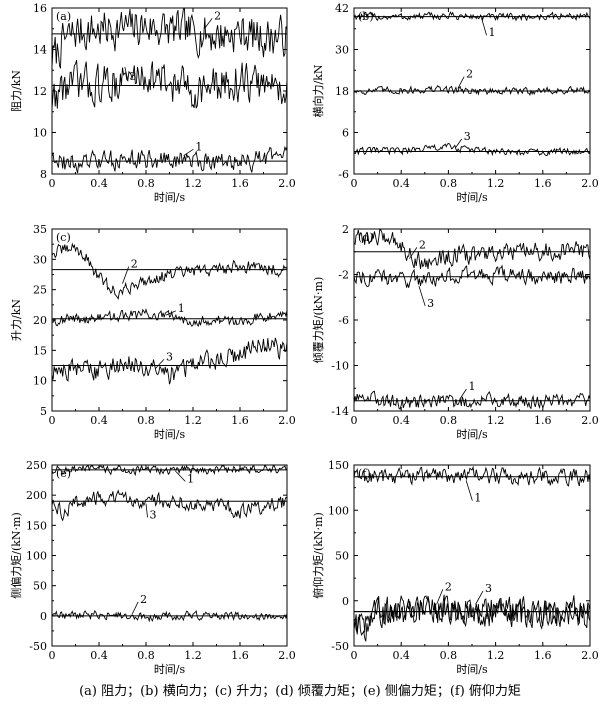 This screenshot has height=707, width=600. I want to click on y-tick-label: -50, so click(340, 646).